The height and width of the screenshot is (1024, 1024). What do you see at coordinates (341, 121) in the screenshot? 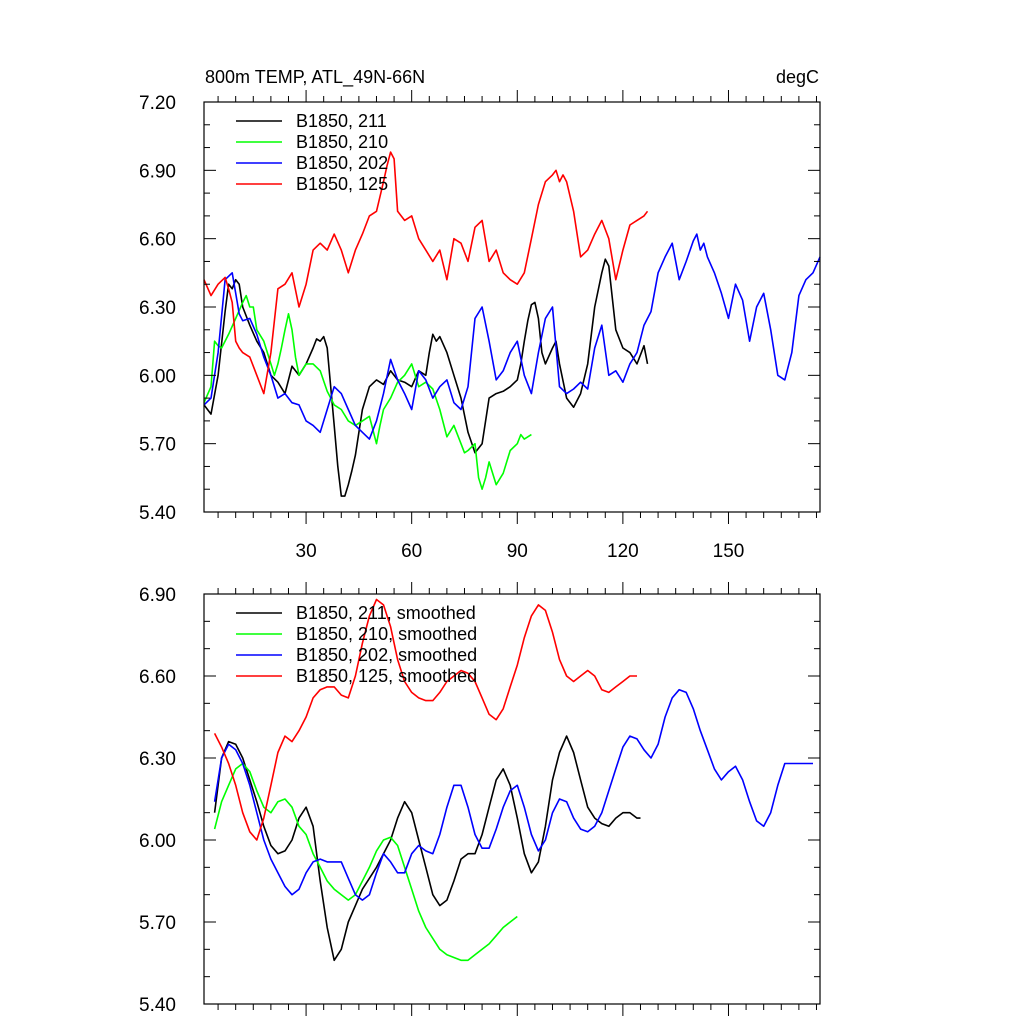
I see `legend-label: B1850, 211` at bounding box center [341, 121].